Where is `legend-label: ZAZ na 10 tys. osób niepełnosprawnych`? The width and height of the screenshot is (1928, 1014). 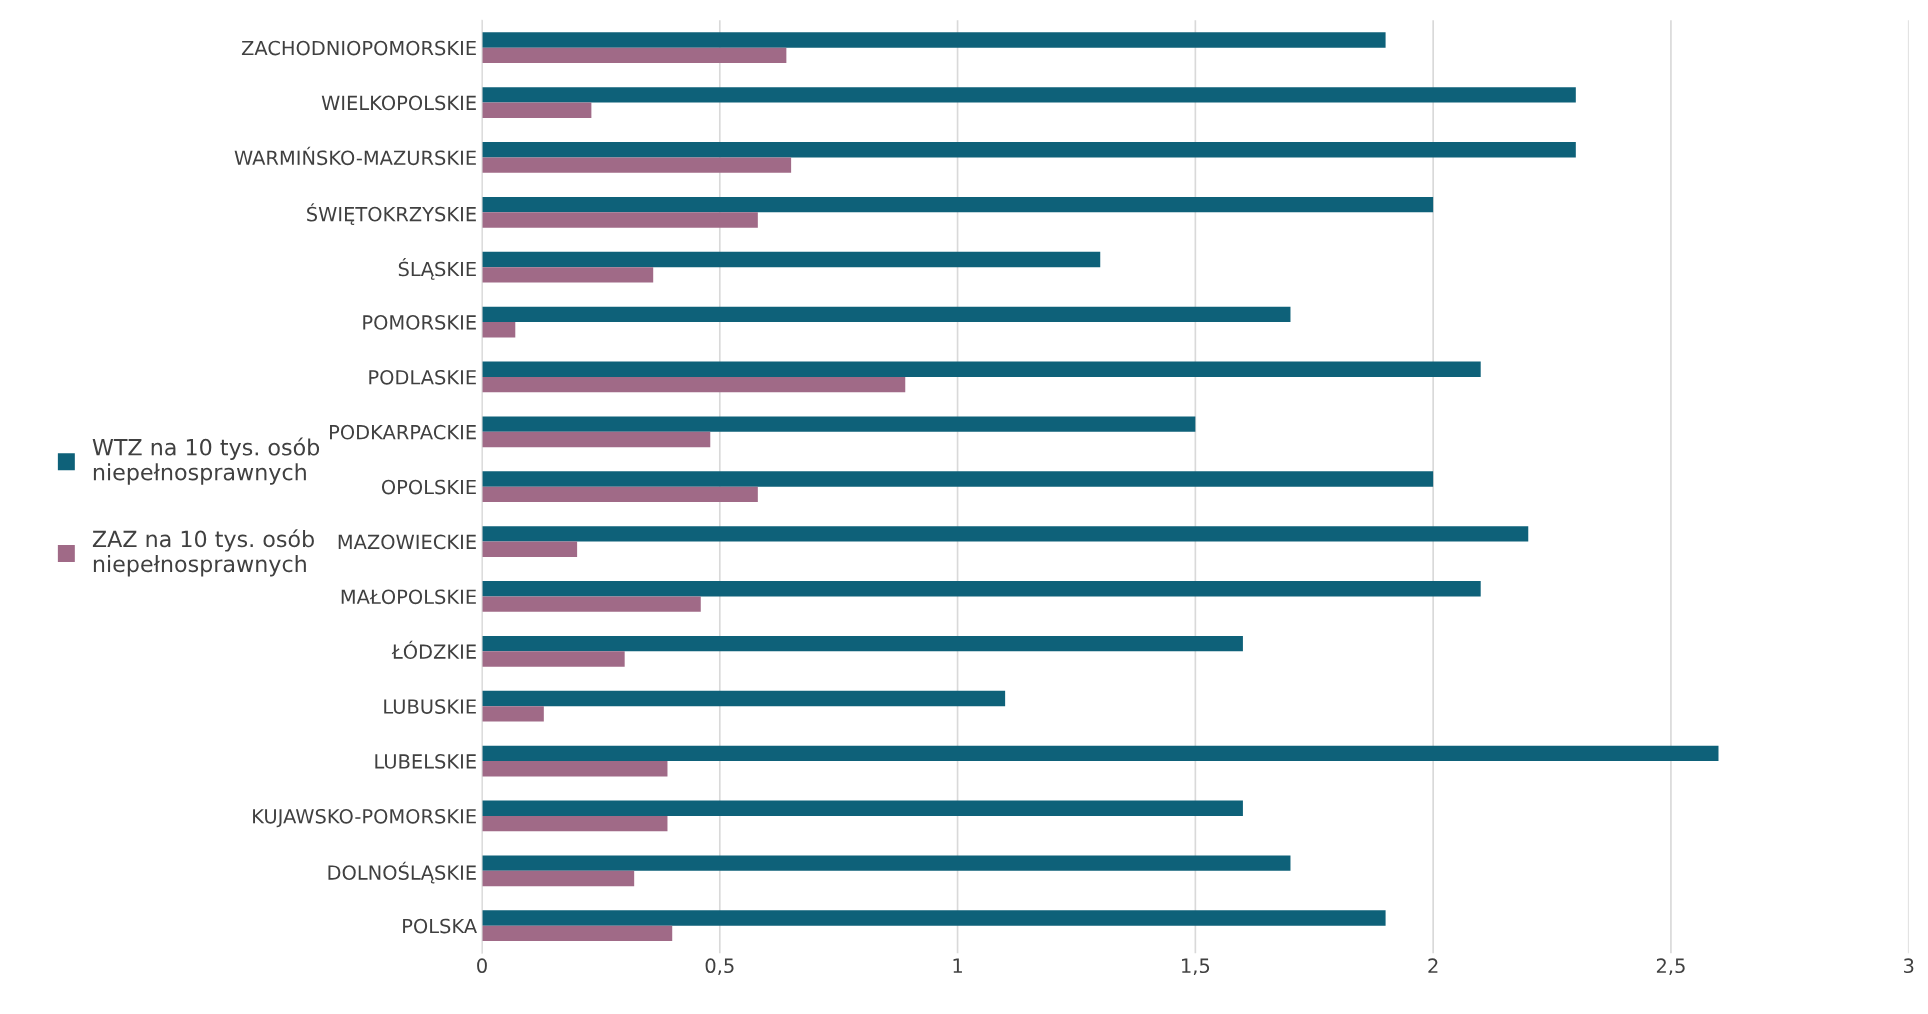 legend-label: ZAZ na 10 tys. osób niepełnosprawnych is located at coordinates (203, 553).